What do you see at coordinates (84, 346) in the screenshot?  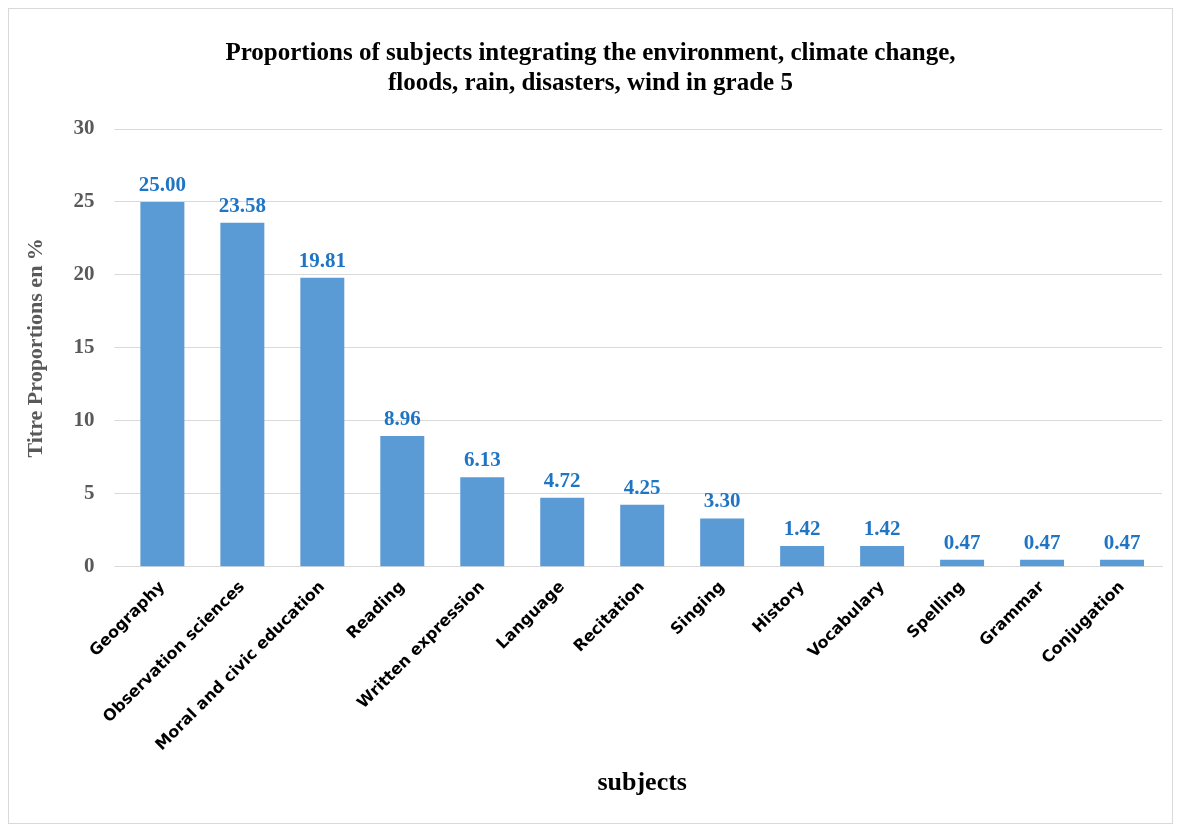 I see `y-tick-label: 15` at bounding box center [84, 346].